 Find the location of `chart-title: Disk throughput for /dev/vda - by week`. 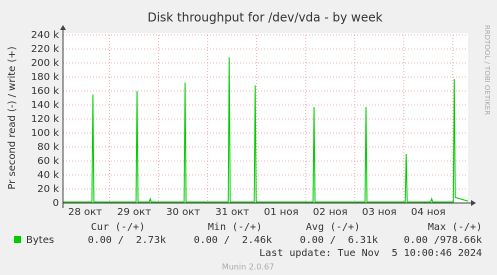

chart-title: Disk throughput for /dev/vda - by week is located at coordinates (264, 18).